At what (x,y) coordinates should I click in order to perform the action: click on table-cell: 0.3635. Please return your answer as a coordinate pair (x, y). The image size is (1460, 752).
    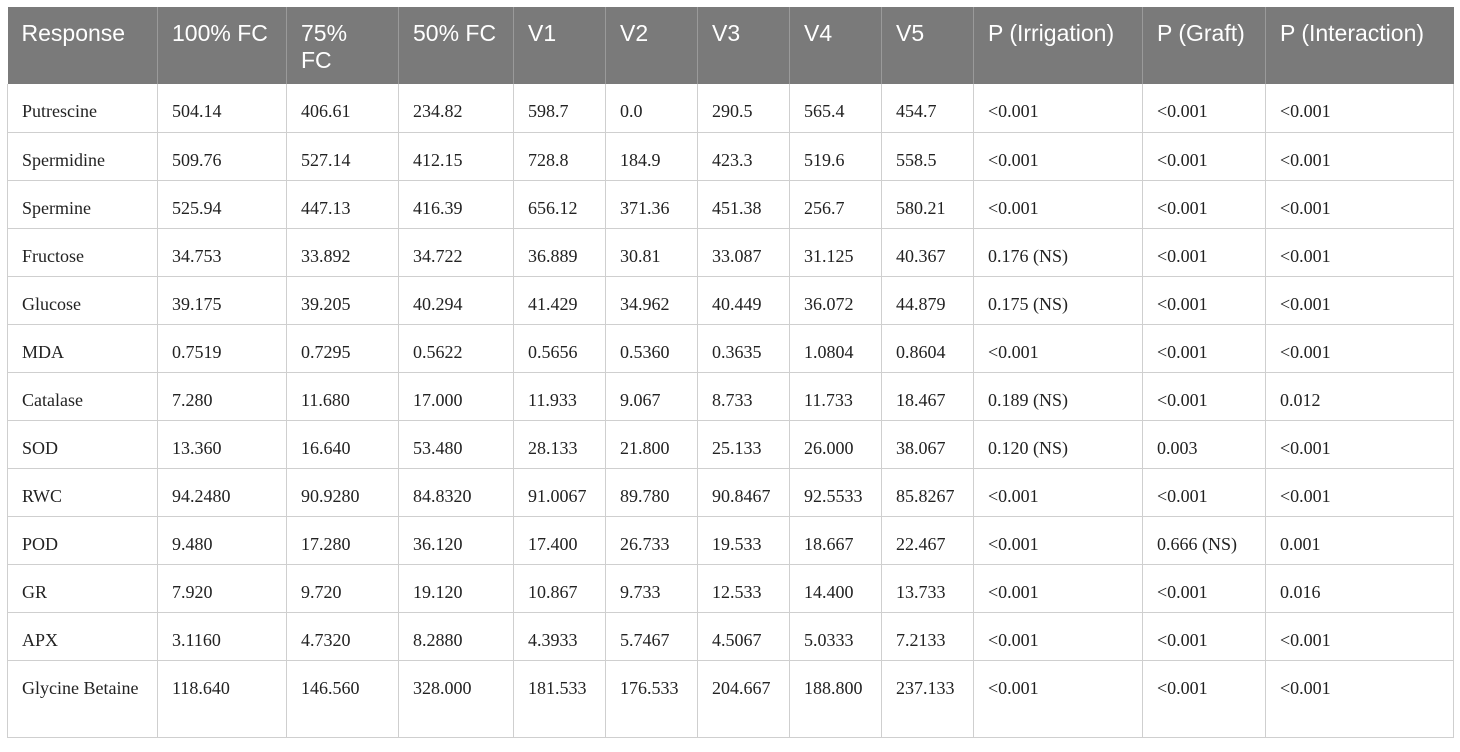
    Looking at the image, I should click on (743, 348).